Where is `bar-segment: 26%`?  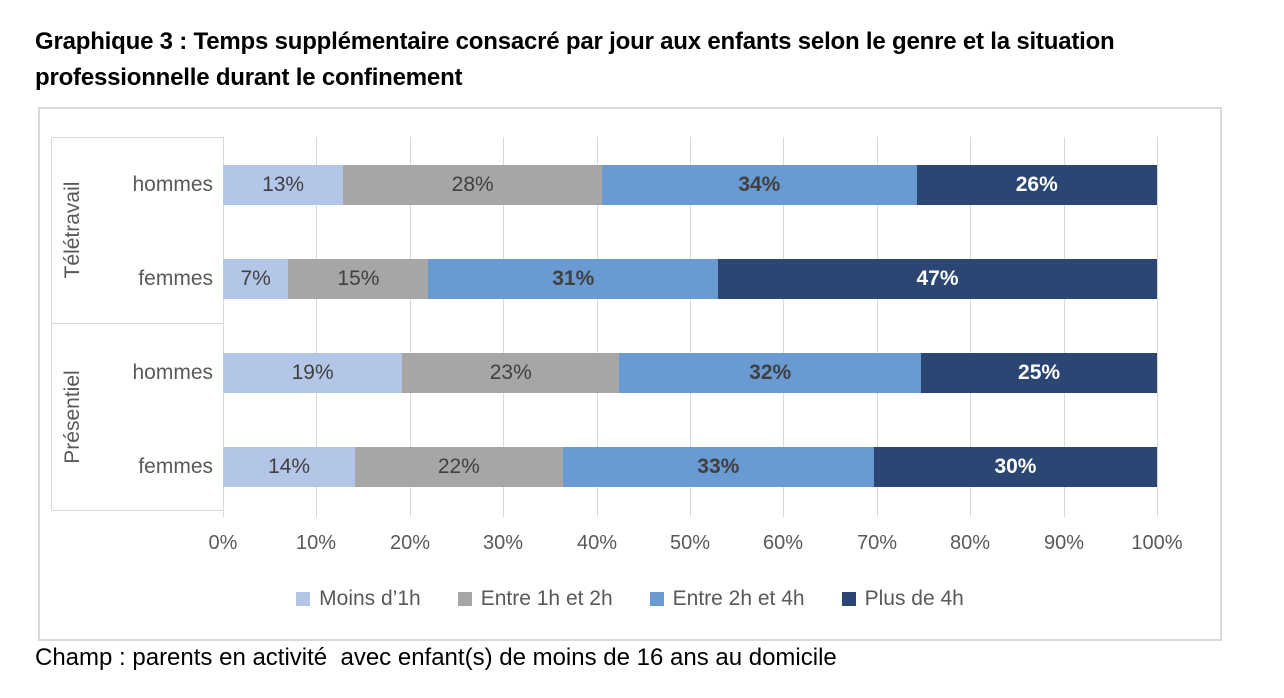
bar-segment: 26% is located at coordinates (1036, 185).